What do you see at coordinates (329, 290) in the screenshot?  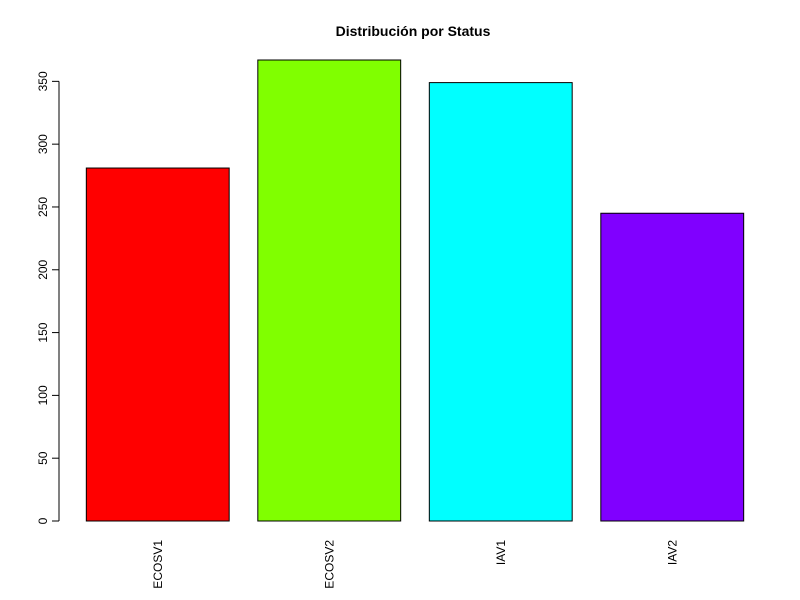 I see `bar-ecosv2` at bounding box center [329, 290].